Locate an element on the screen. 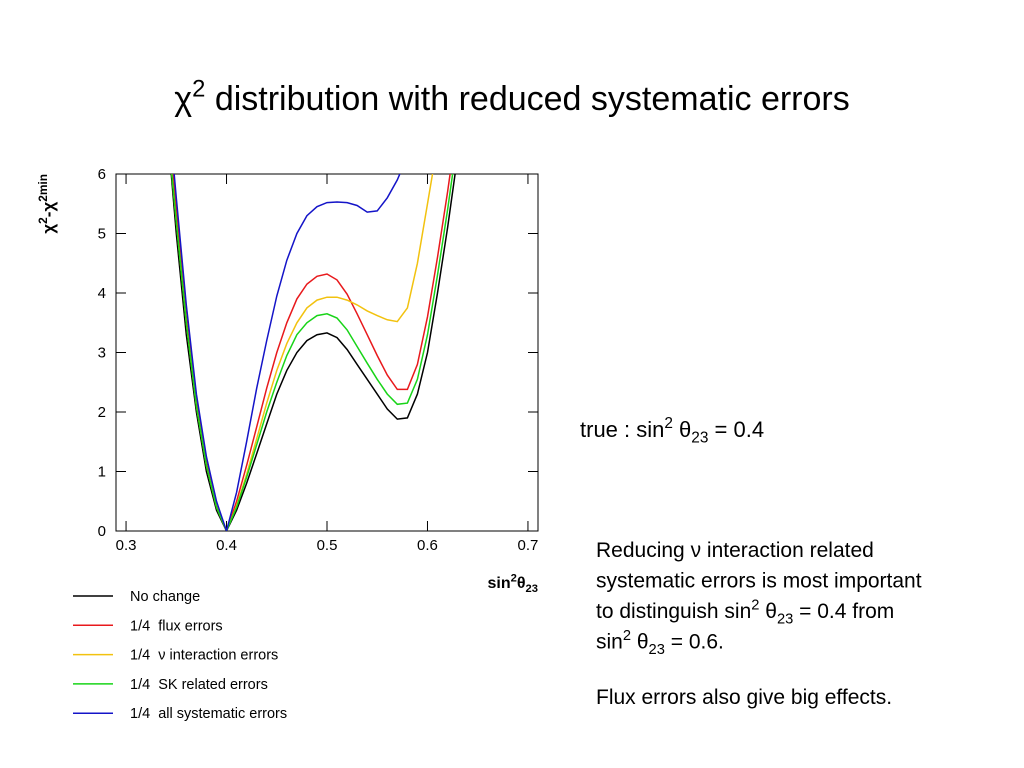 The height and width of the screenshot is (768, 1024). note-line: systematic errors is most important is located at coordinates (759, 581).